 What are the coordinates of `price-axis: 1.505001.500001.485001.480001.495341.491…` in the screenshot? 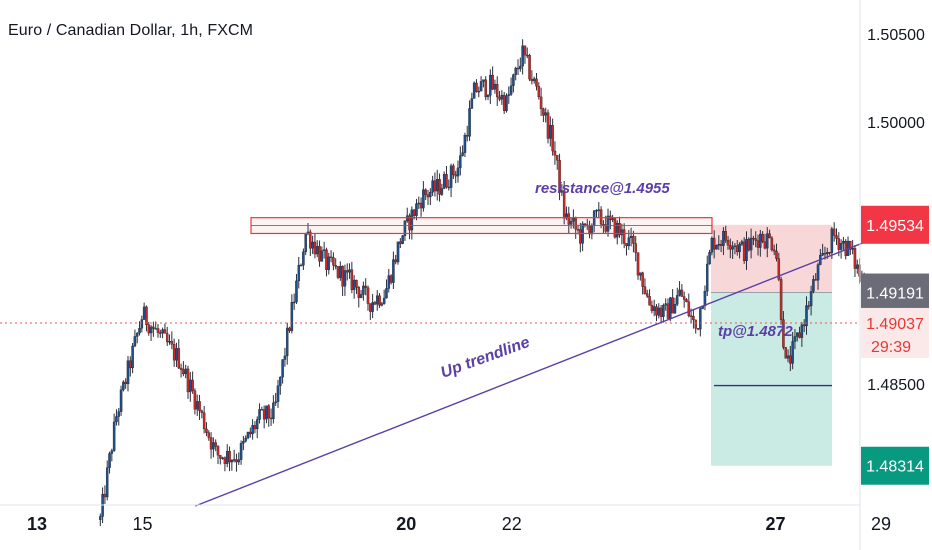 It's located at (895, 256).